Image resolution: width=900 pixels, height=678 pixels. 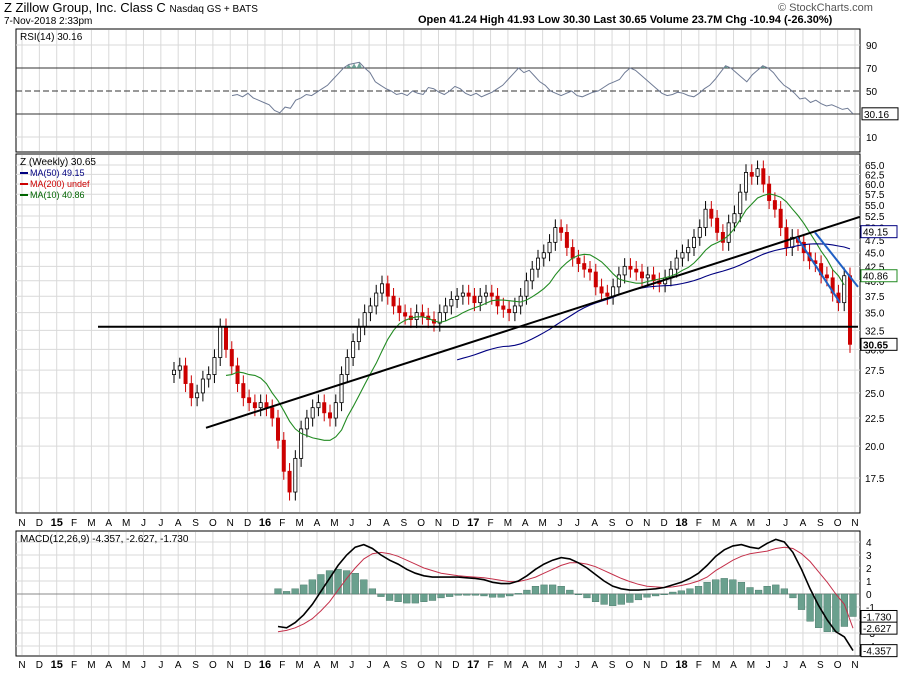 What do you see at coordinates (879, 651) in the screenshot?
I see `macd-value-tag-box` at bounding box center [879, 651].